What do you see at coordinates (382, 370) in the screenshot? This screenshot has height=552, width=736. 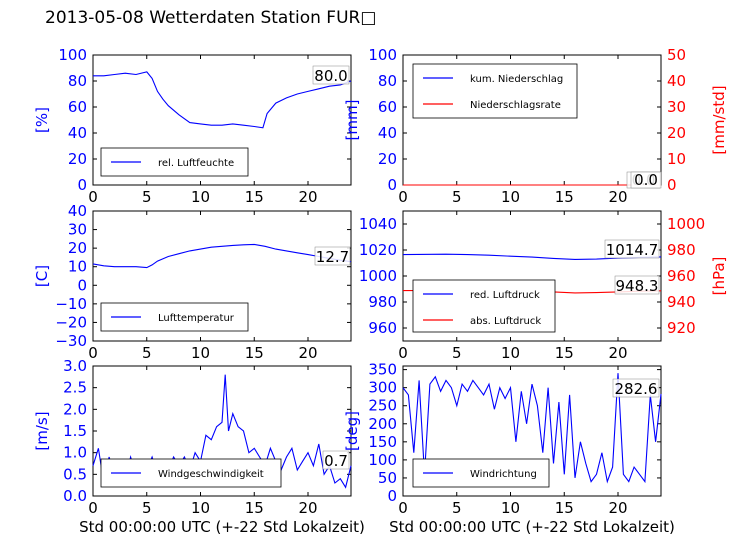 I see `y-tick-label: 350` at bounding box center [382, 370].